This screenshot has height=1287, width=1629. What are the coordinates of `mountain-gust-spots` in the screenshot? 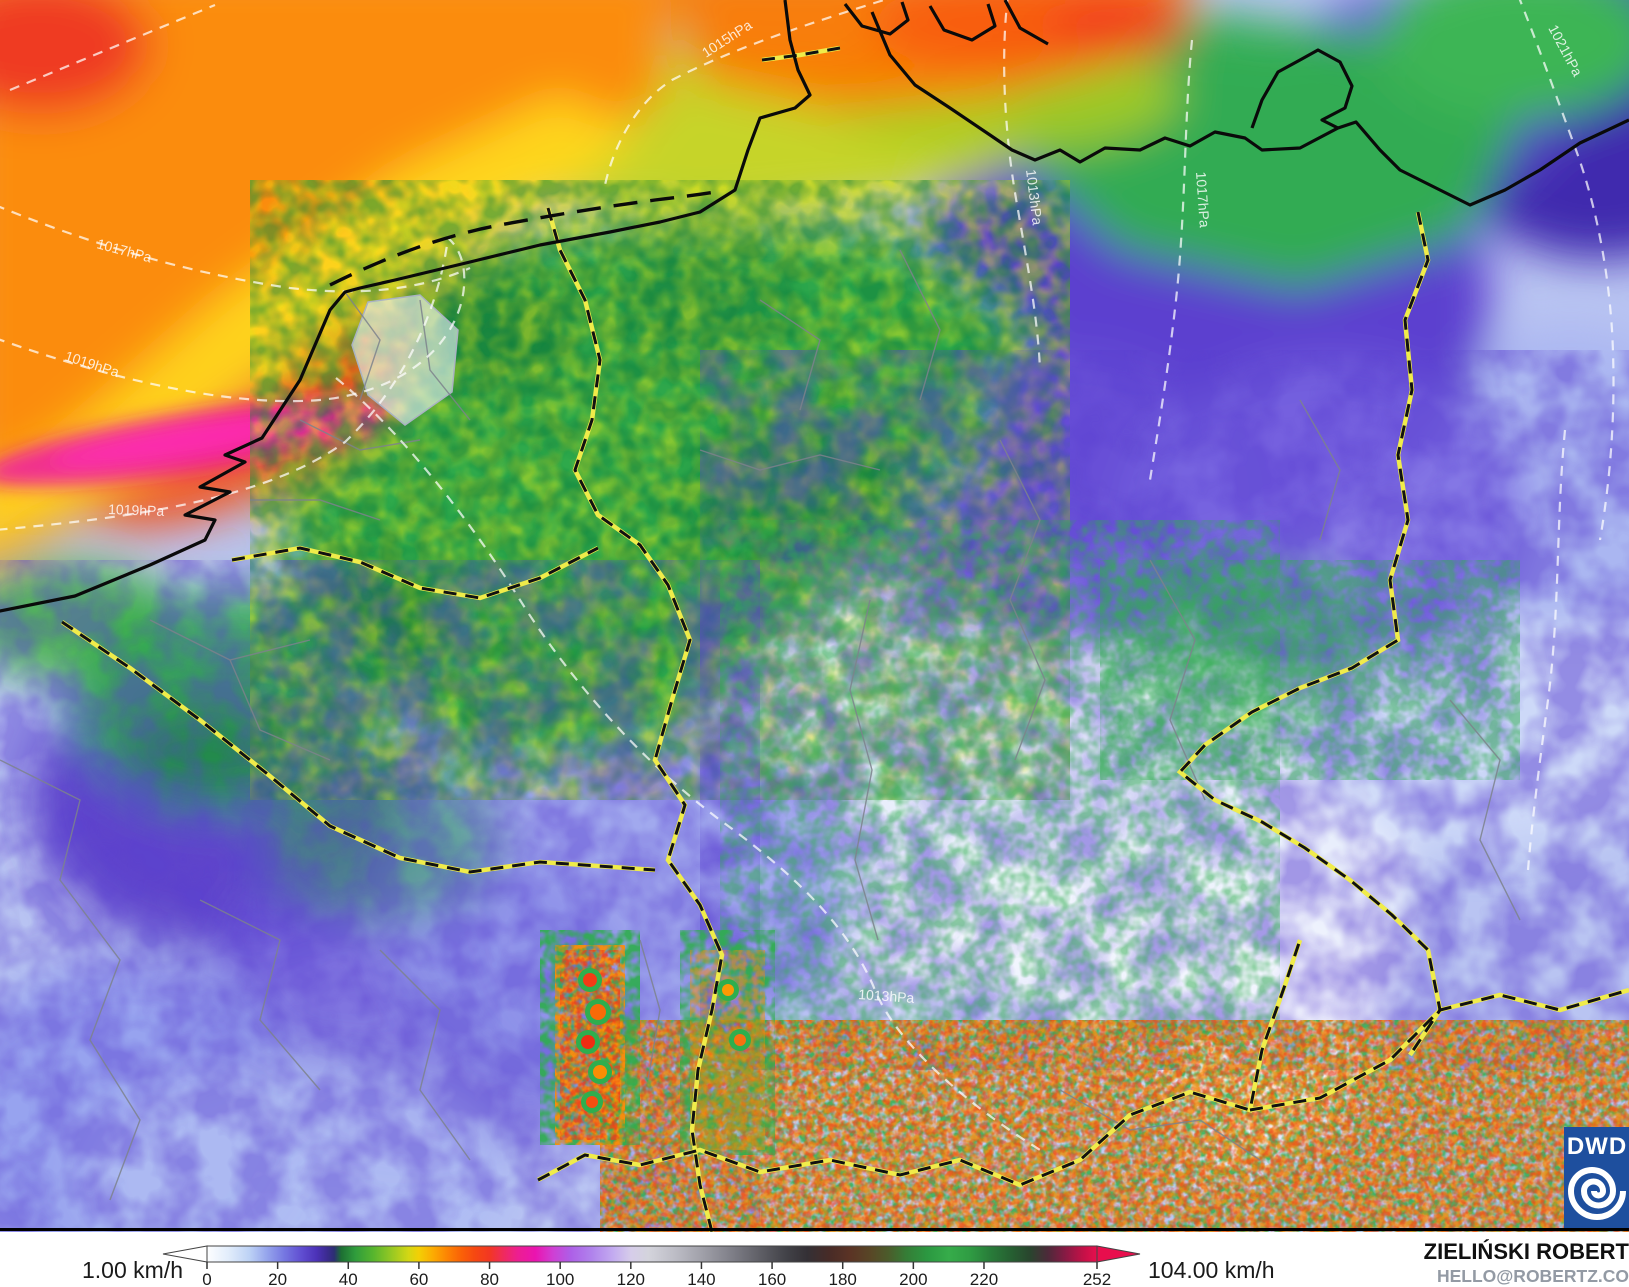 It's located at (663, 1040).